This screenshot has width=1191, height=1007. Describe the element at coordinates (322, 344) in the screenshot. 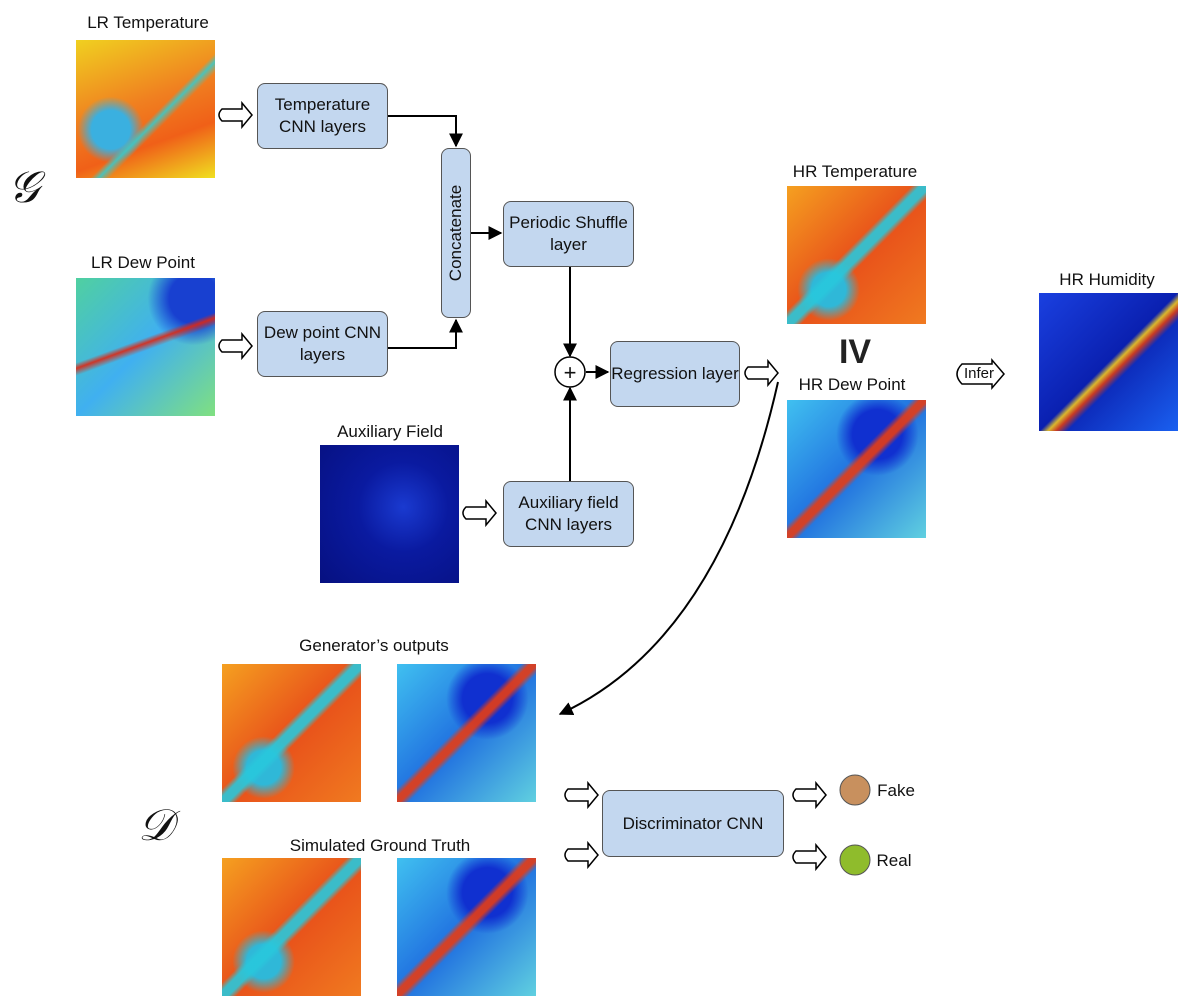

I see `dew-point-cnn-block: Dew point CNN layers` at that location.